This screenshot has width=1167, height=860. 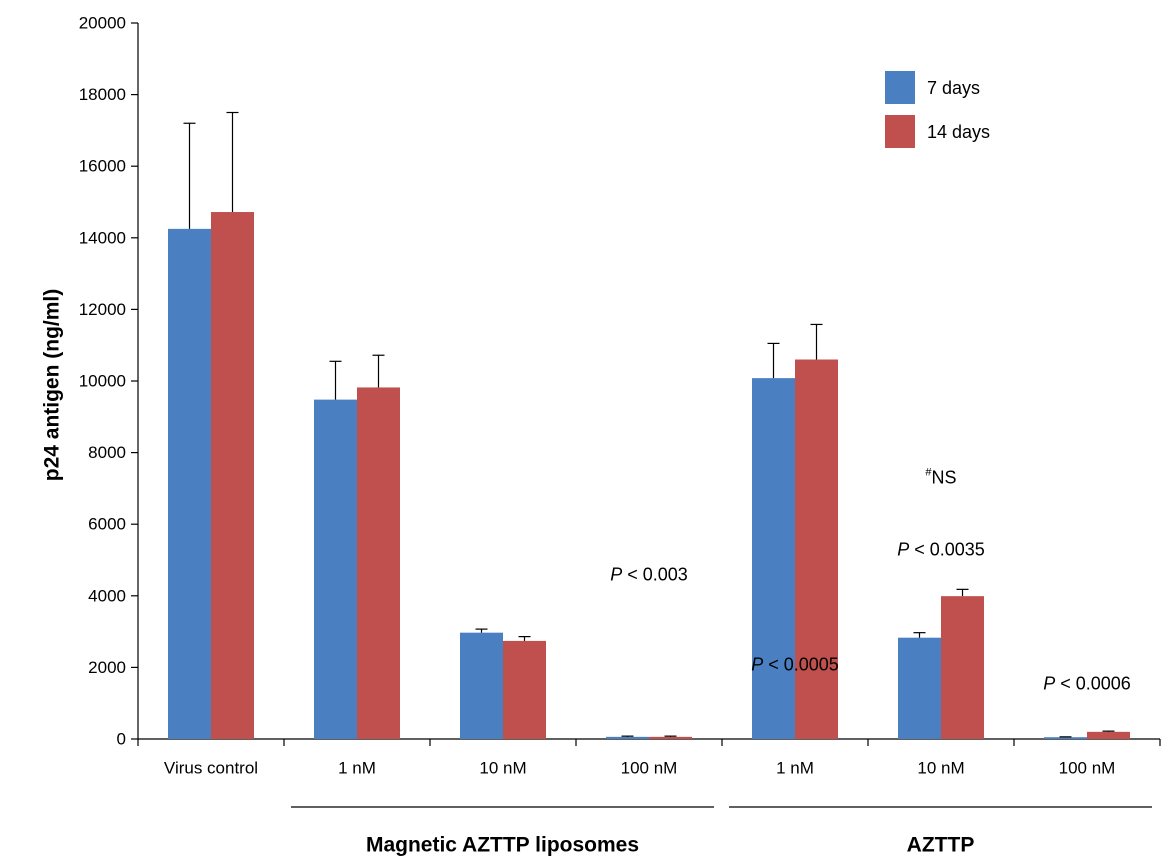 I want to click on significance-annotation: #NS, so click(x=940, y=477).